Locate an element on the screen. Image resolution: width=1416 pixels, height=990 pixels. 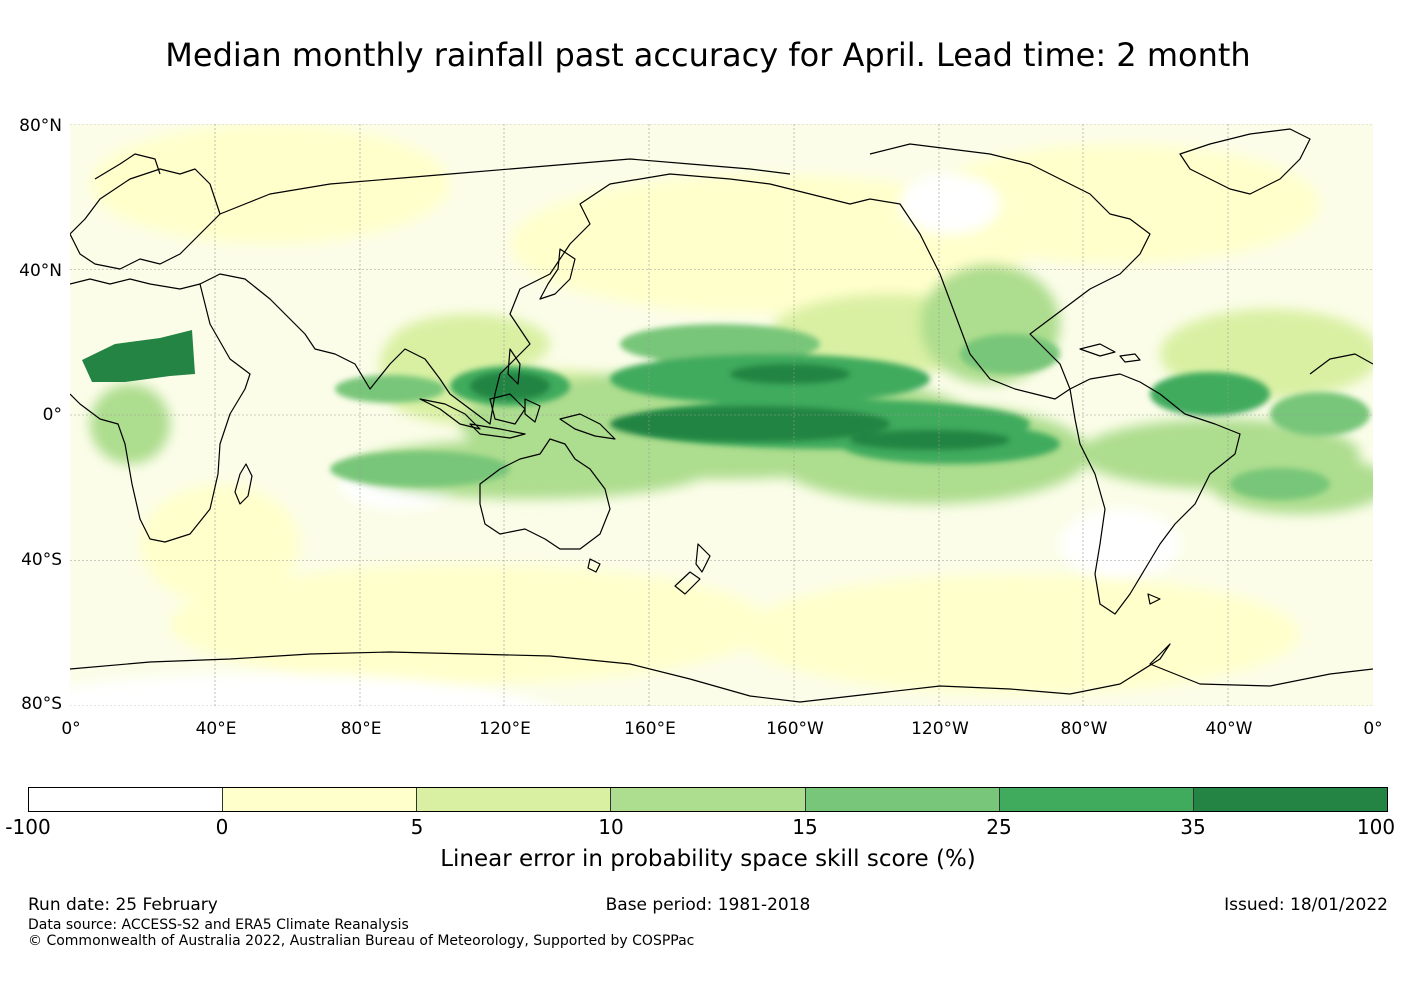
colorbar-tick: 100 is located at coordinates (1376, 827).